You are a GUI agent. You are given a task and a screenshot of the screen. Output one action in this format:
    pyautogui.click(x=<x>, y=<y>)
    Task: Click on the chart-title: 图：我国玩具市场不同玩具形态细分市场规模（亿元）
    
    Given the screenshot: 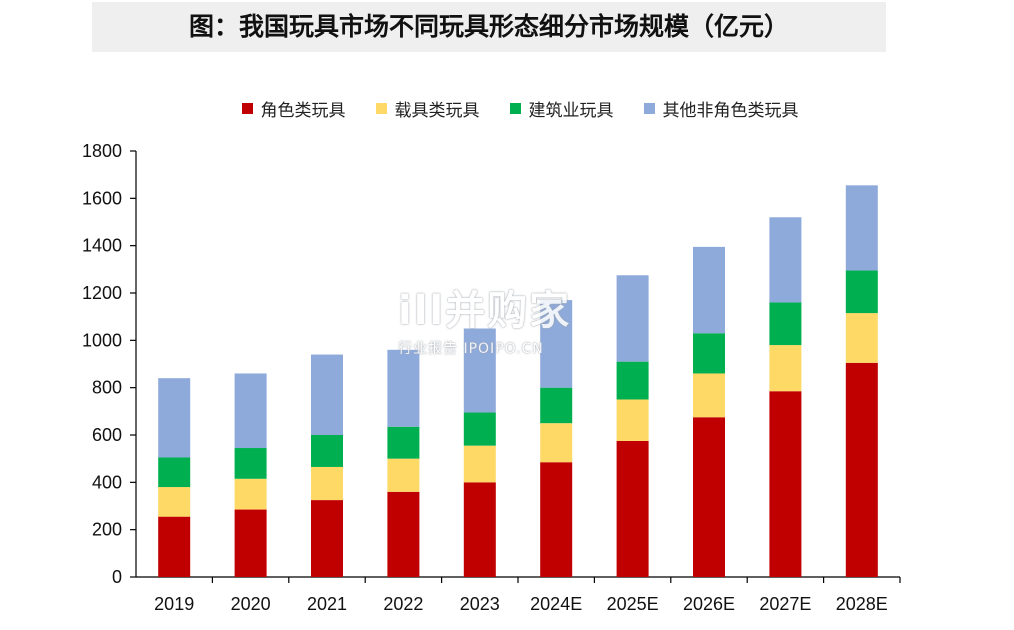 What is the action you would take?
    pyautogui.click(x=488, y=26)
    